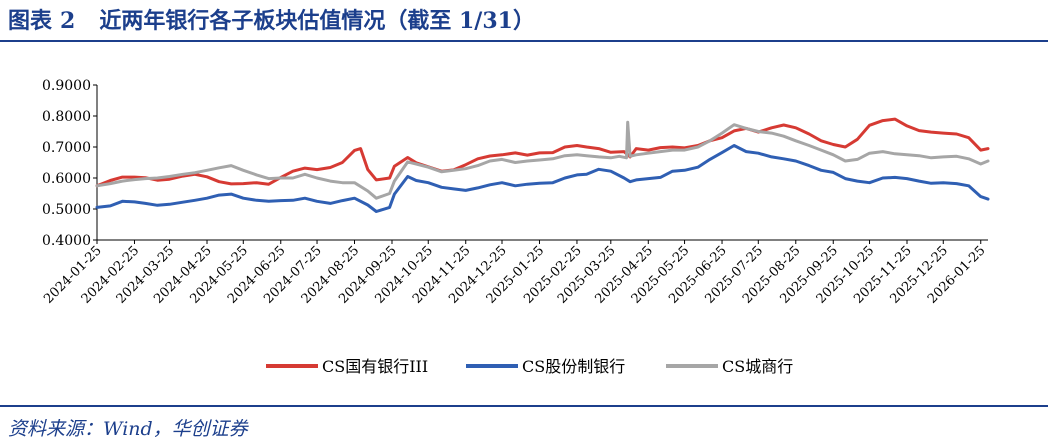  Describe the element at coordinates (66, 86) in the screenshot. I see `y-tick-label: 0.9000` at that location.